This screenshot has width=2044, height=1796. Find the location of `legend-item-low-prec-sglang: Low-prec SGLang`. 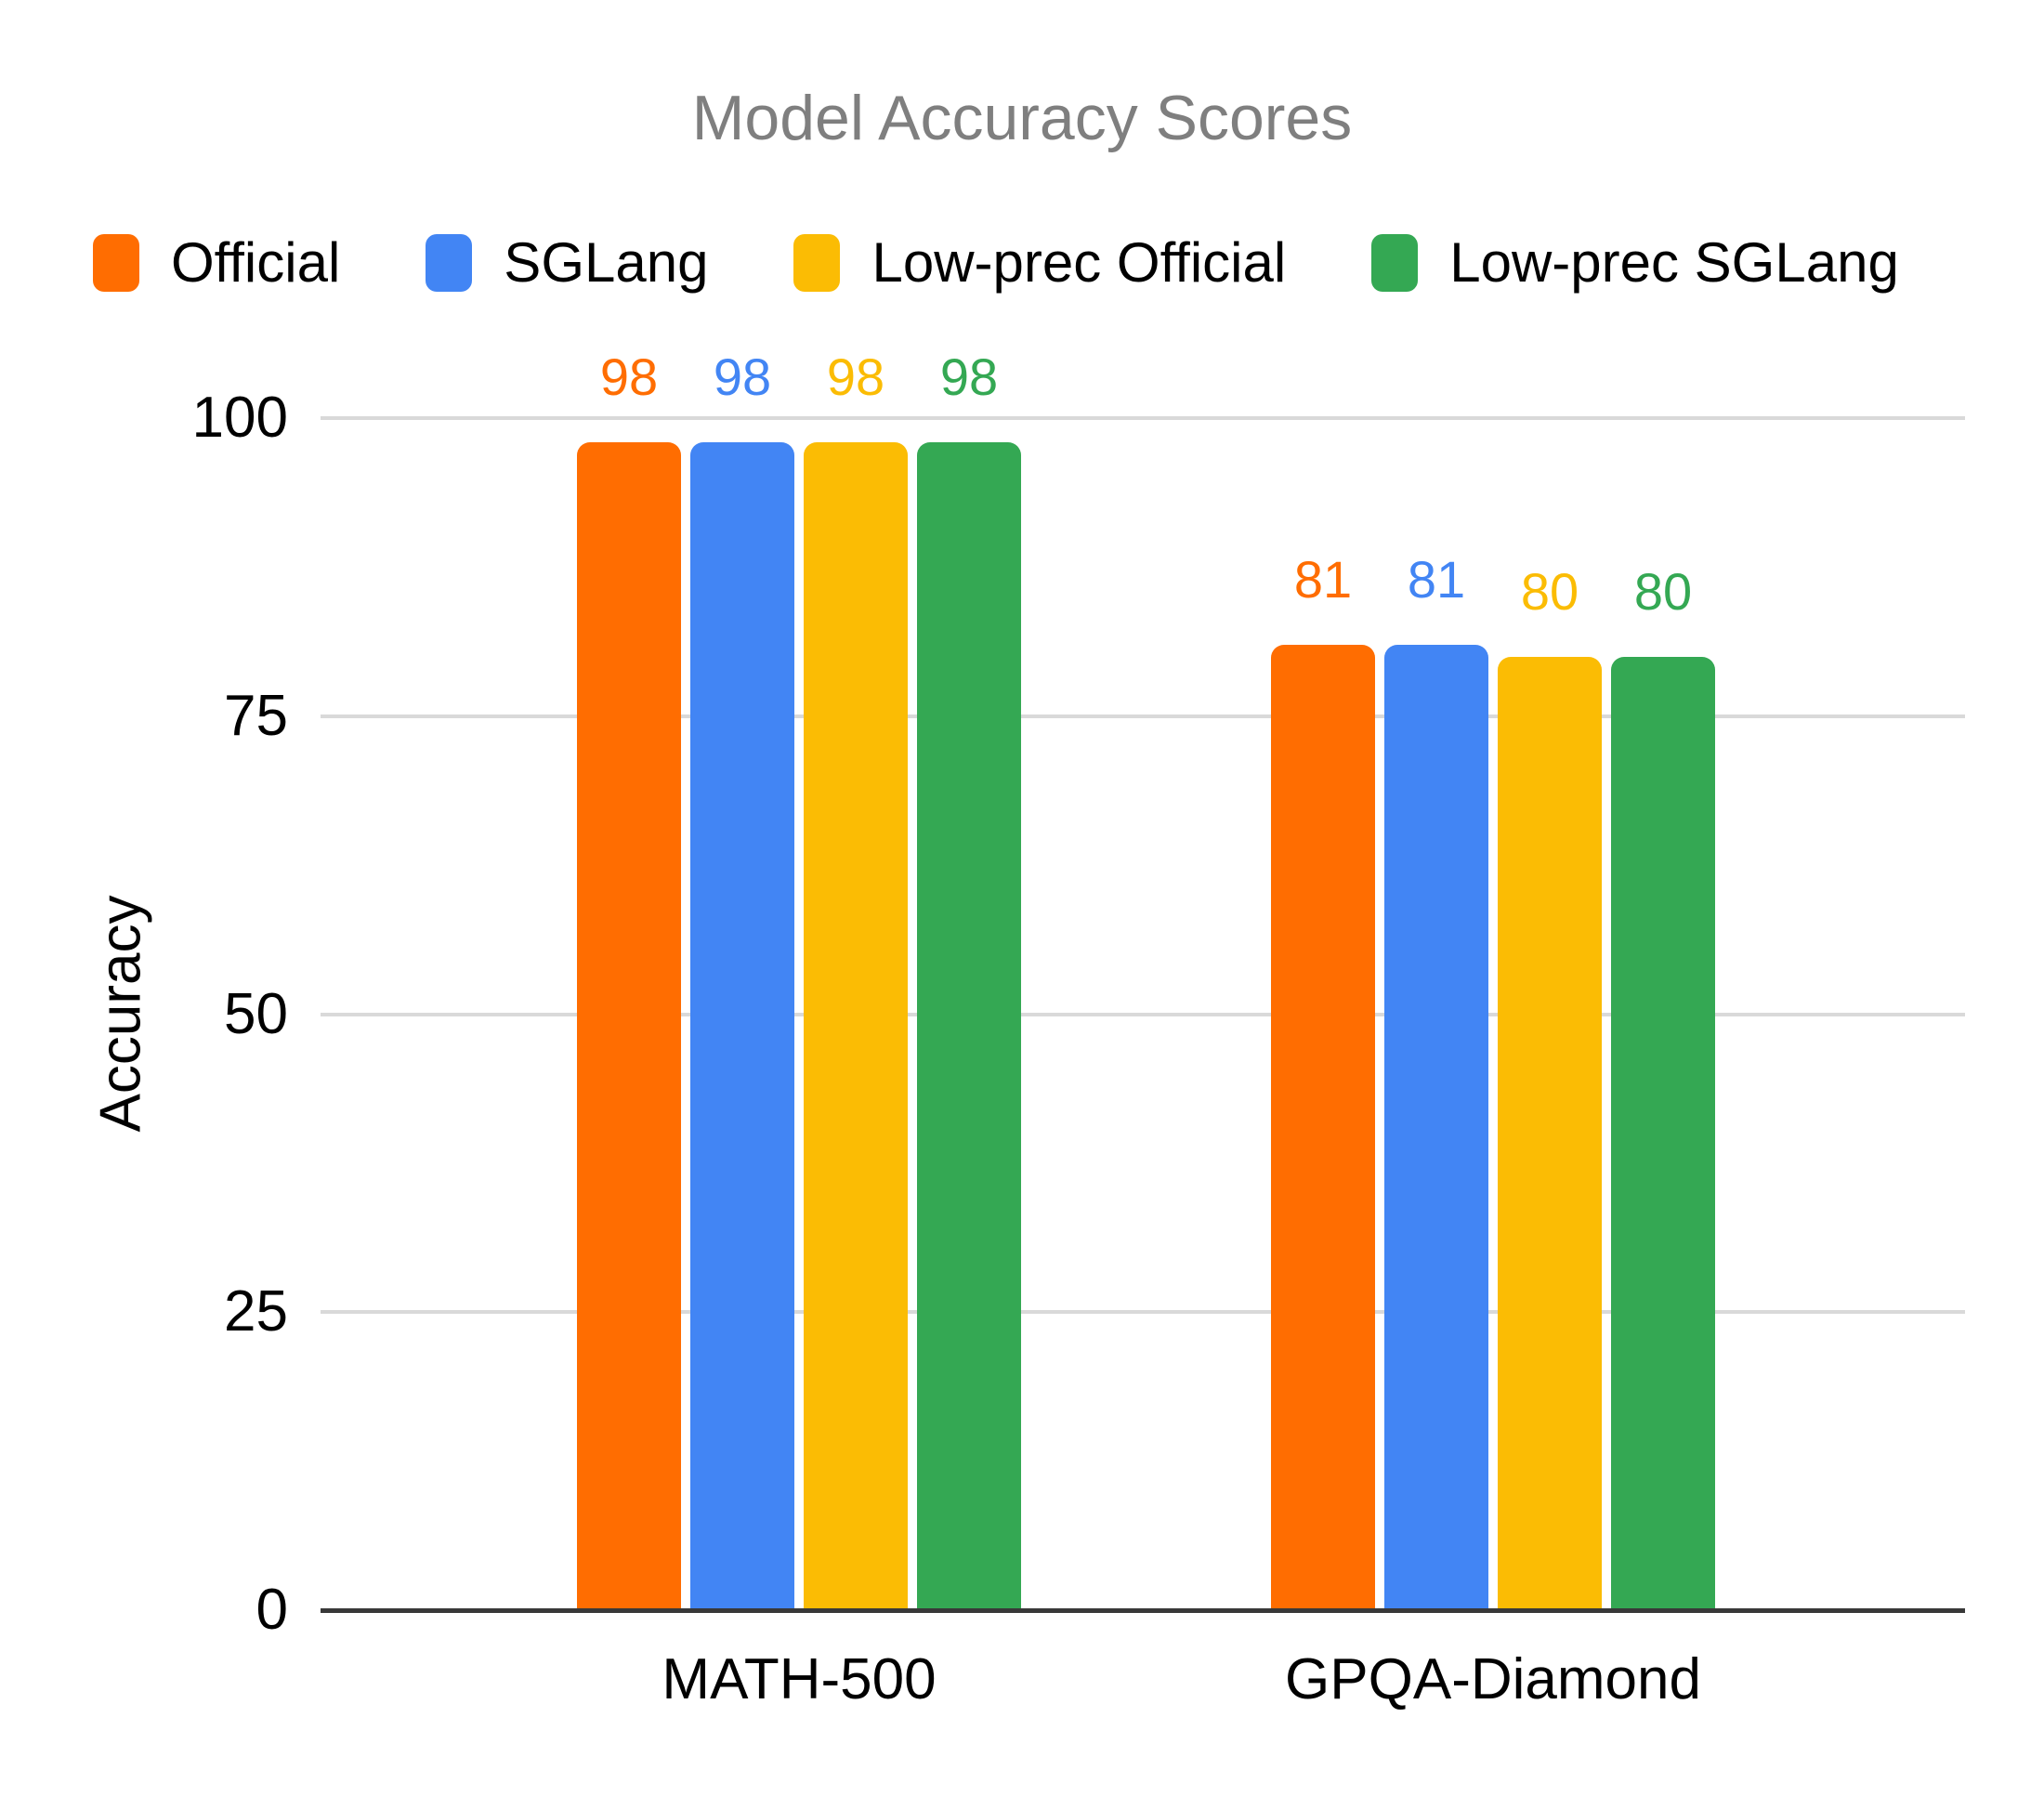

legend-item-low-prec-sglang: Low-prec SGLang is located at coordinates (1635, 262).